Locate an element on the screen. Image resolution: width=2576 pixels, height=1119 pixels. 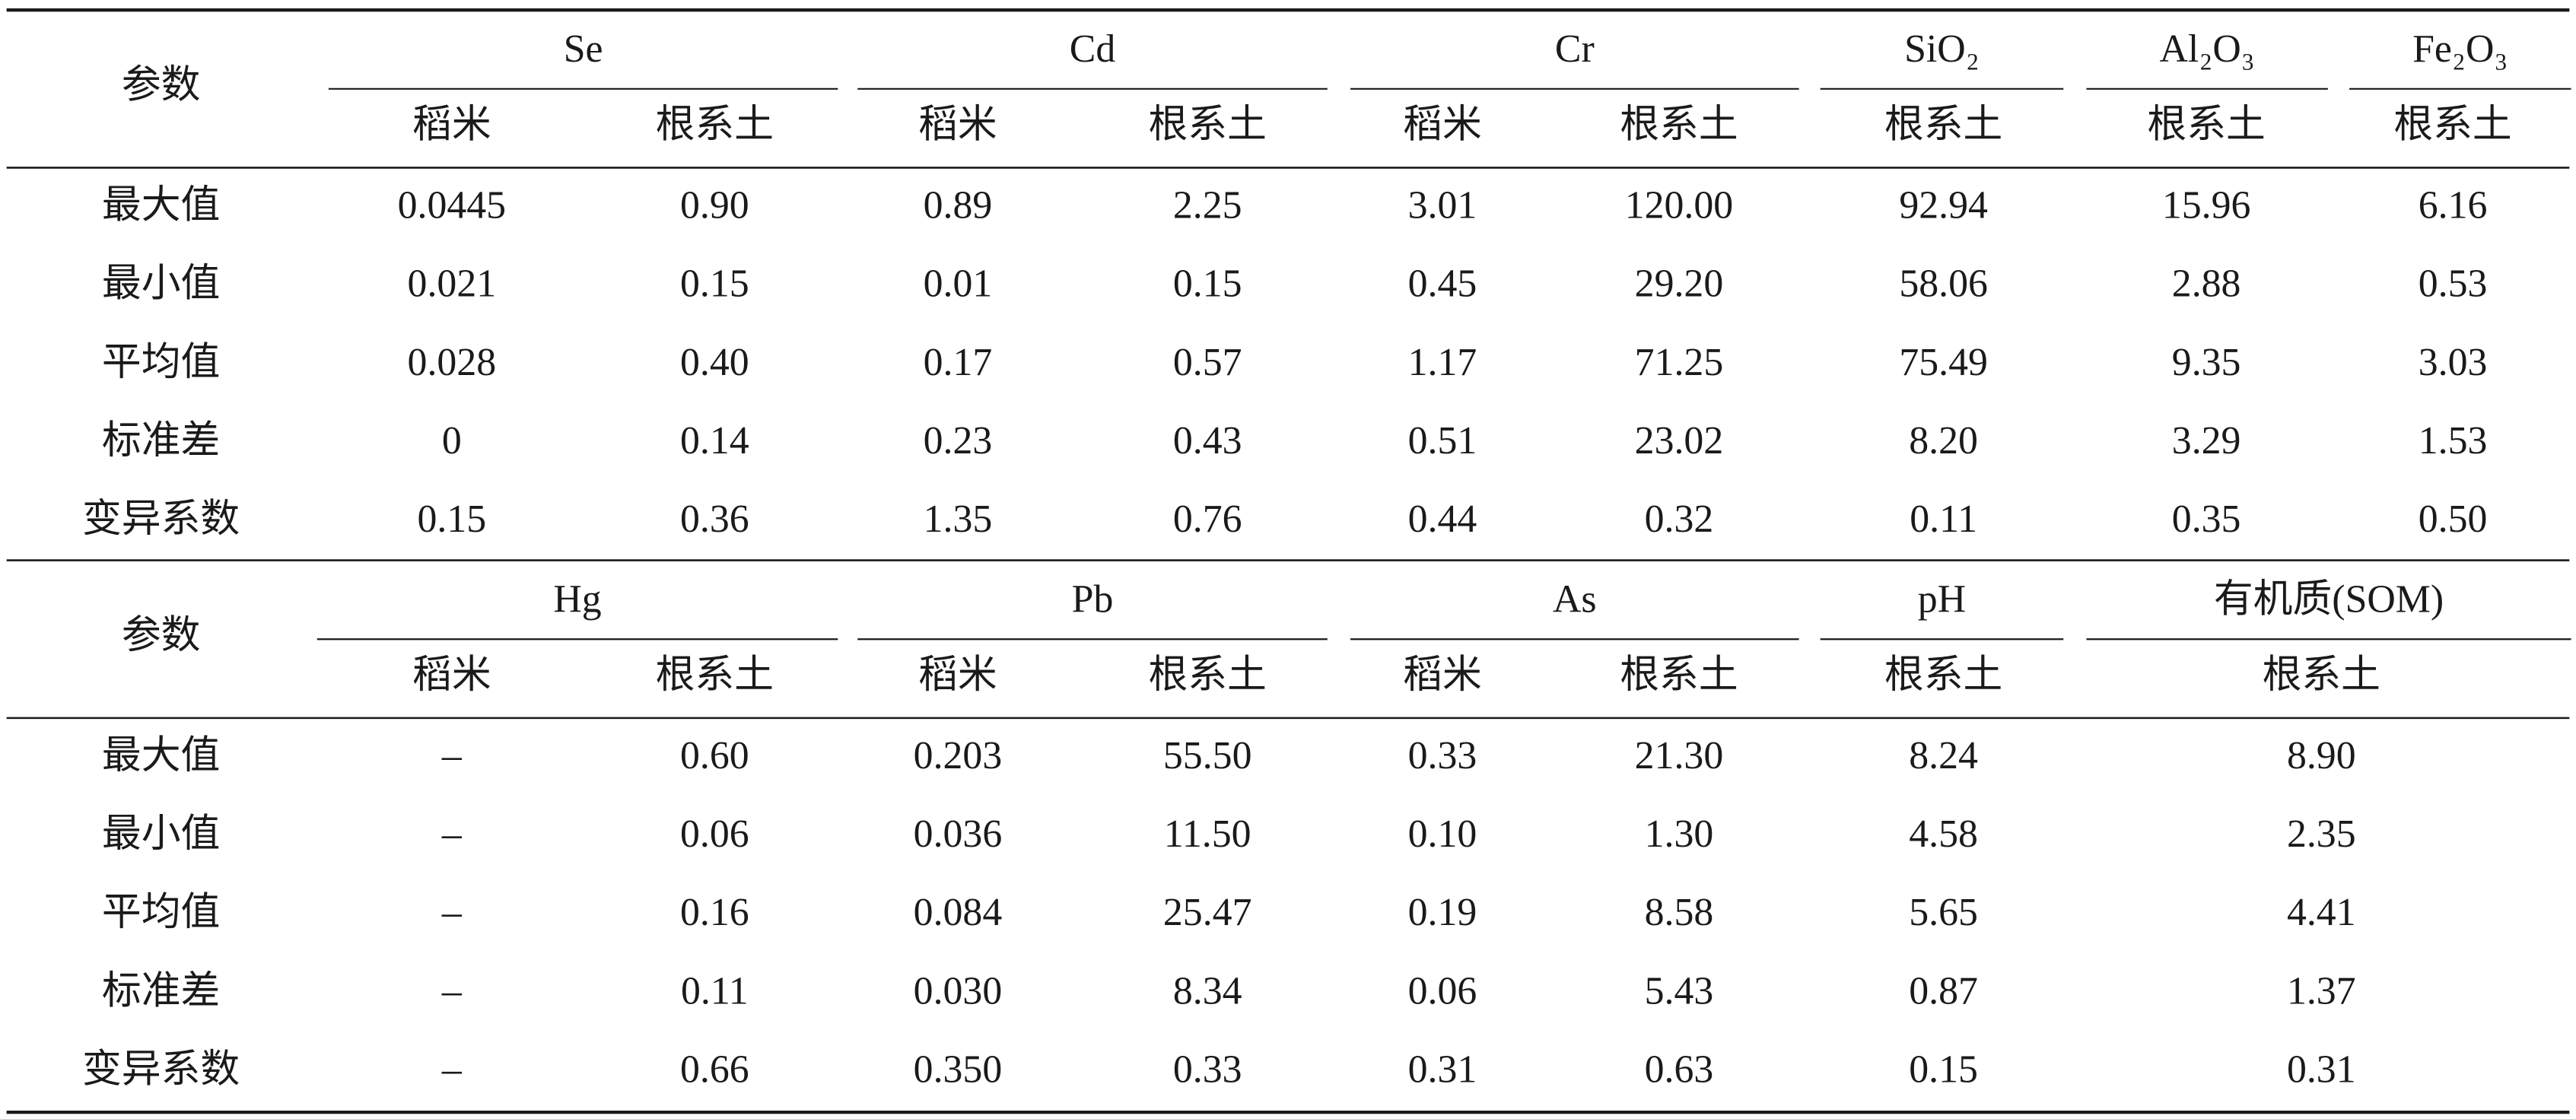
cell: 0.31 is located at coordinates (2321, 1070).